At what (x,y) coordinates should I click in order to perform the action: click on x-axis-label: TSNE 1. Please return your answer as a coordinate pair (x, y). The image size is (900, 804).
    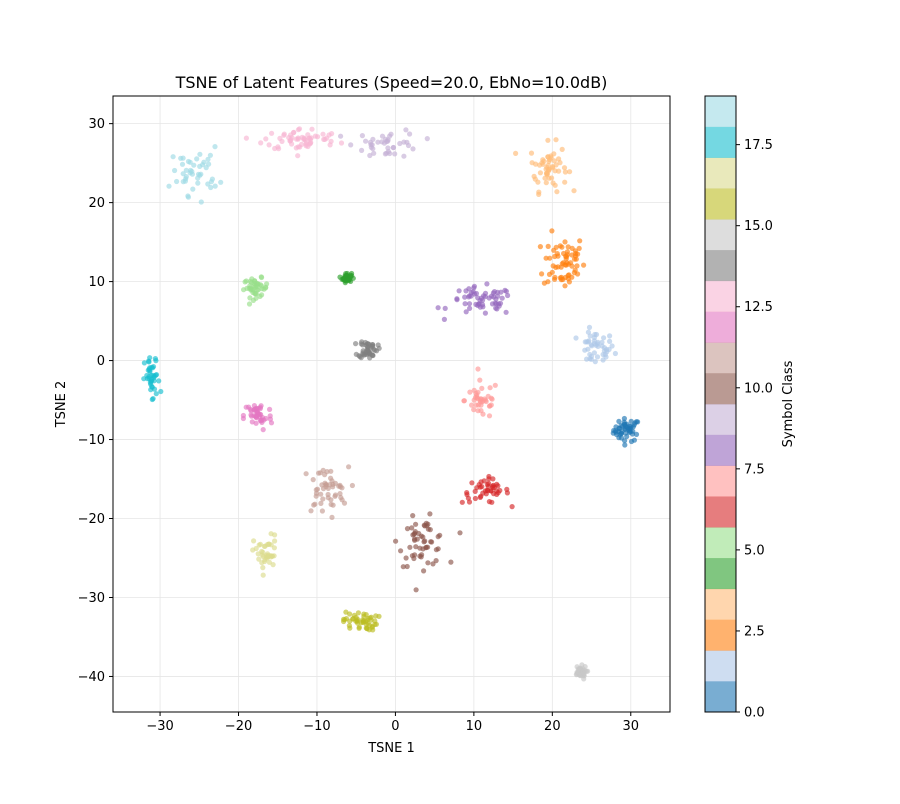
    Looking at the image, I should click on (391, 748).